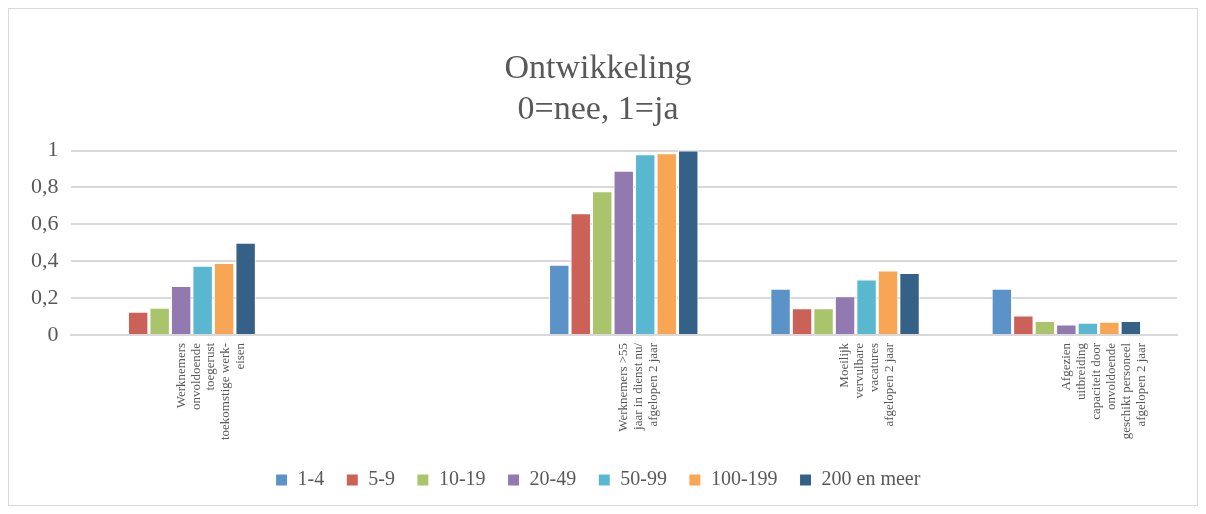 The width and height of the screenshot is (1206, 514). I want to click on y-tick-label: 0,8, so click(45, 186).